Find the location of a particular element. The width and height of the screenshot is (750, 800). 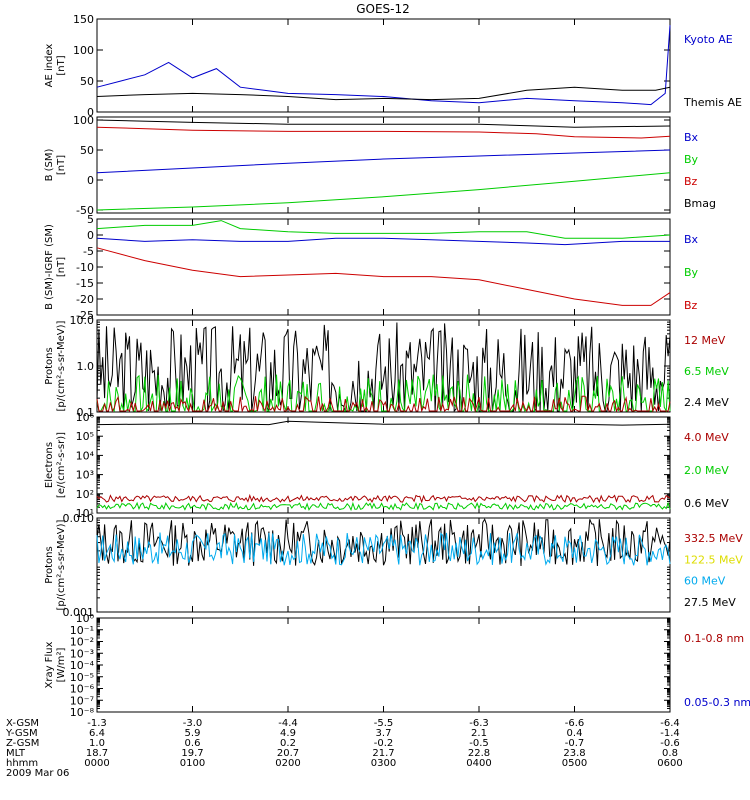

y-tick-label: 10⁻⁷ is located at coordinates (82, 700).